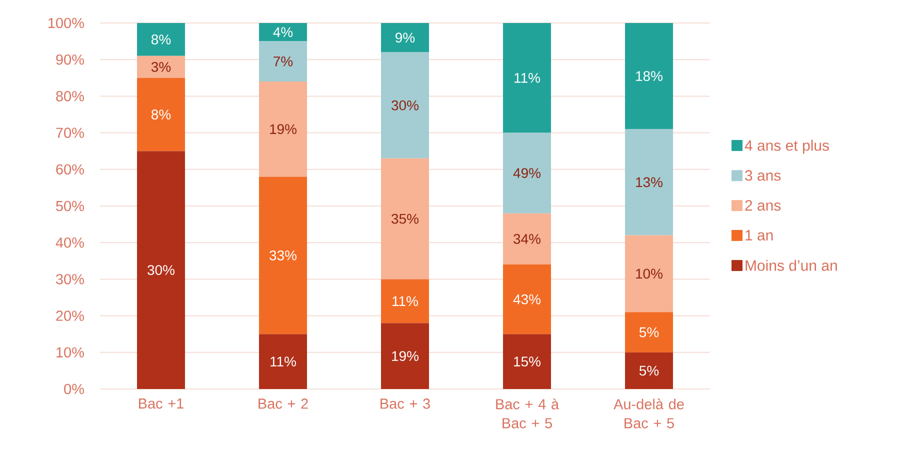 The height and width of the screenshot is (450, 900). I want to click on y-tick-label: 50%, so click(70, 206).